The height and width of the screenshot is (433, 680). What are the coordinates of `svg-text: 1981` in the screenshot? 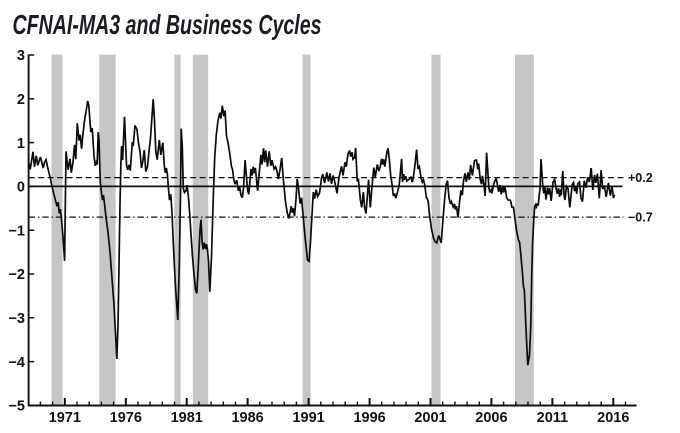 It's located at (187, 418).